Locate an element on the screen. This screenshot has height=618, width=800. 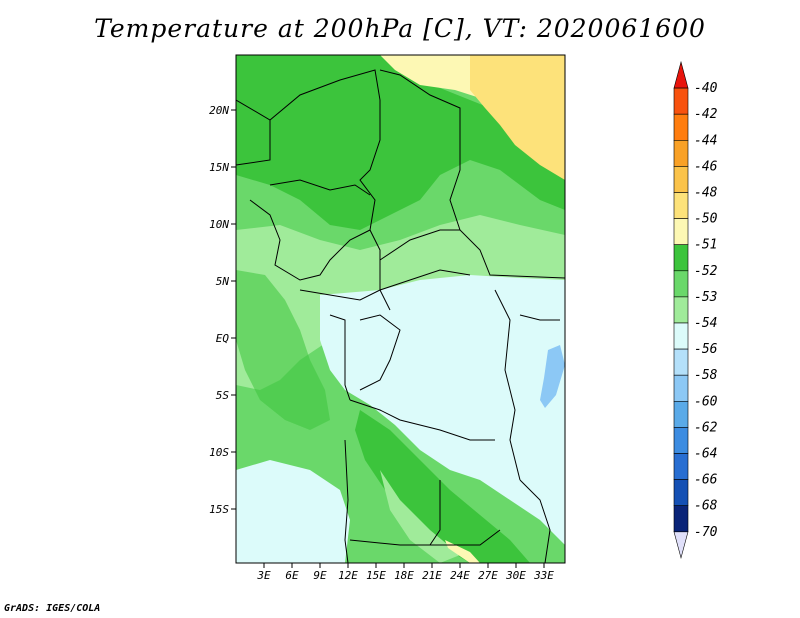
lat-tick-label: 5S is located at coordinates (223, 395).